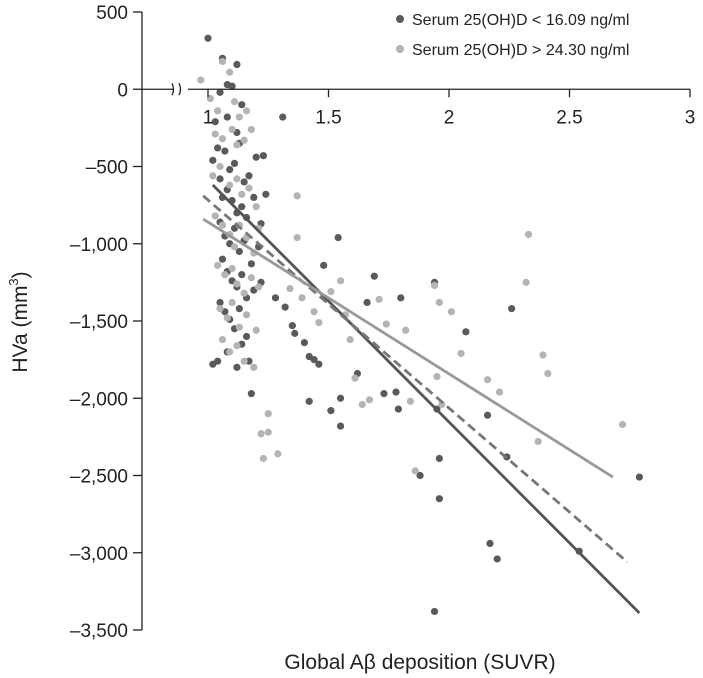 This screenshot has height=678, width=703. What do you see at coordinates (112, 13) in the screenshot?
I see `y-tick-label: 500` at bounding box center [112, 13].